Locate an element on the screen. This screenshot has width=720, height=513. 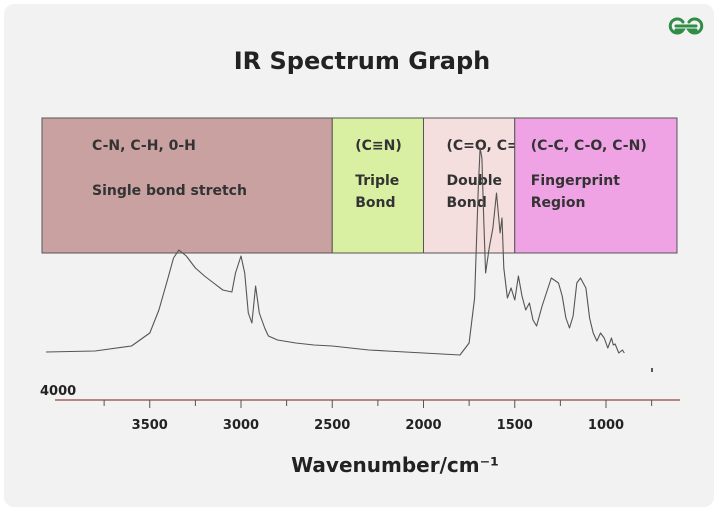
region-1-label-1: C-N, C-H, 0-H is located at coordinates (144, 146).